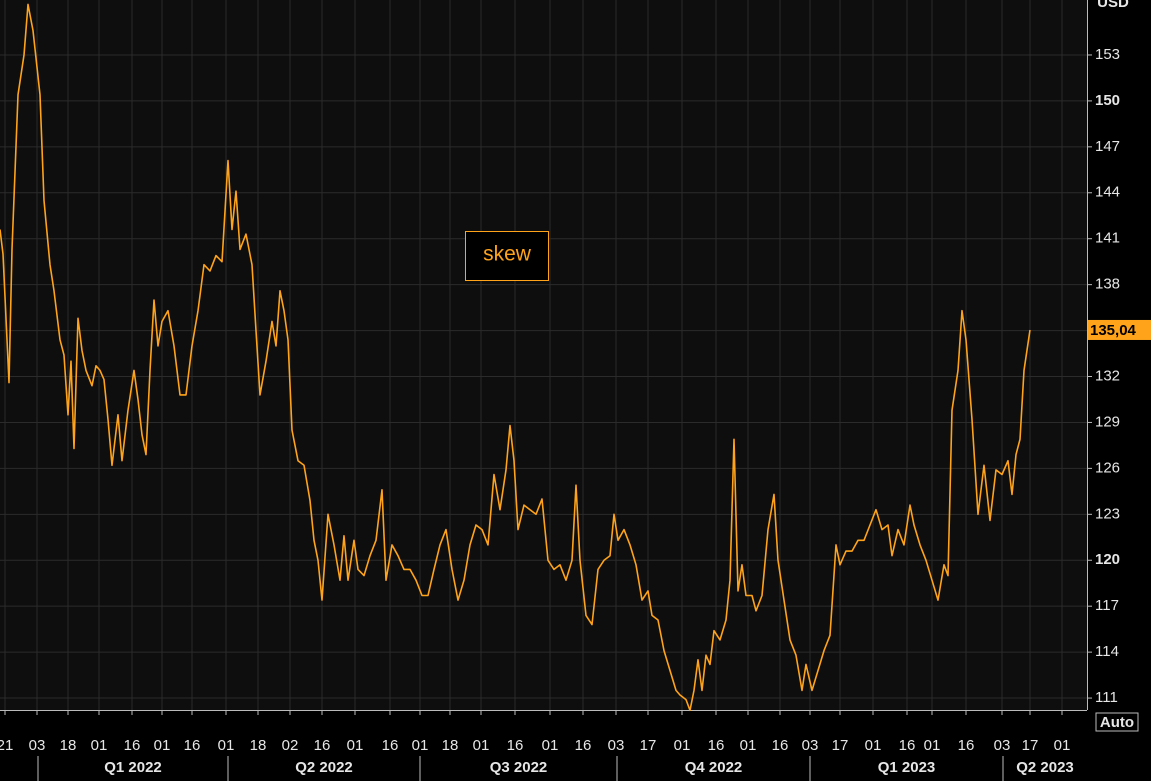 The height and width of the screenshot is (781, 1151). What do you see at coordinates (1107, 421) in the screenshot?
I see `y-tick-label: 129` at bounding box center [1107, 421].